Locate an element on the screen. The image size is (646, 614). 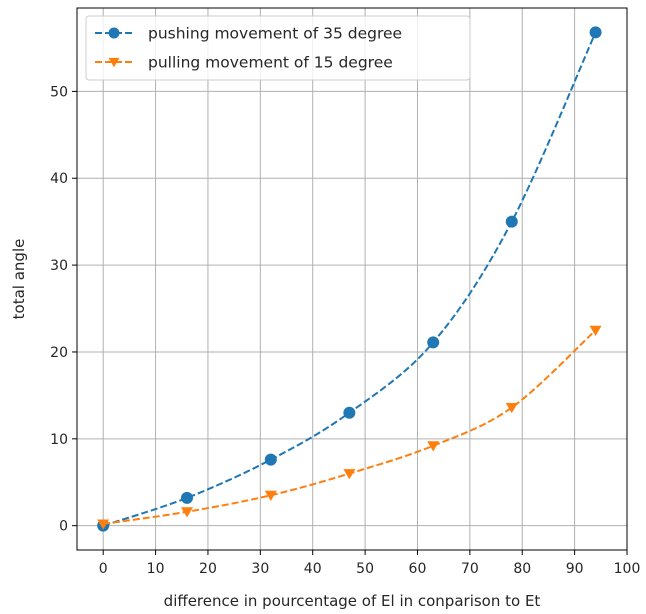
legend-item-pushing: pushing movement of 35 degree is located at coordinates (248, 34).